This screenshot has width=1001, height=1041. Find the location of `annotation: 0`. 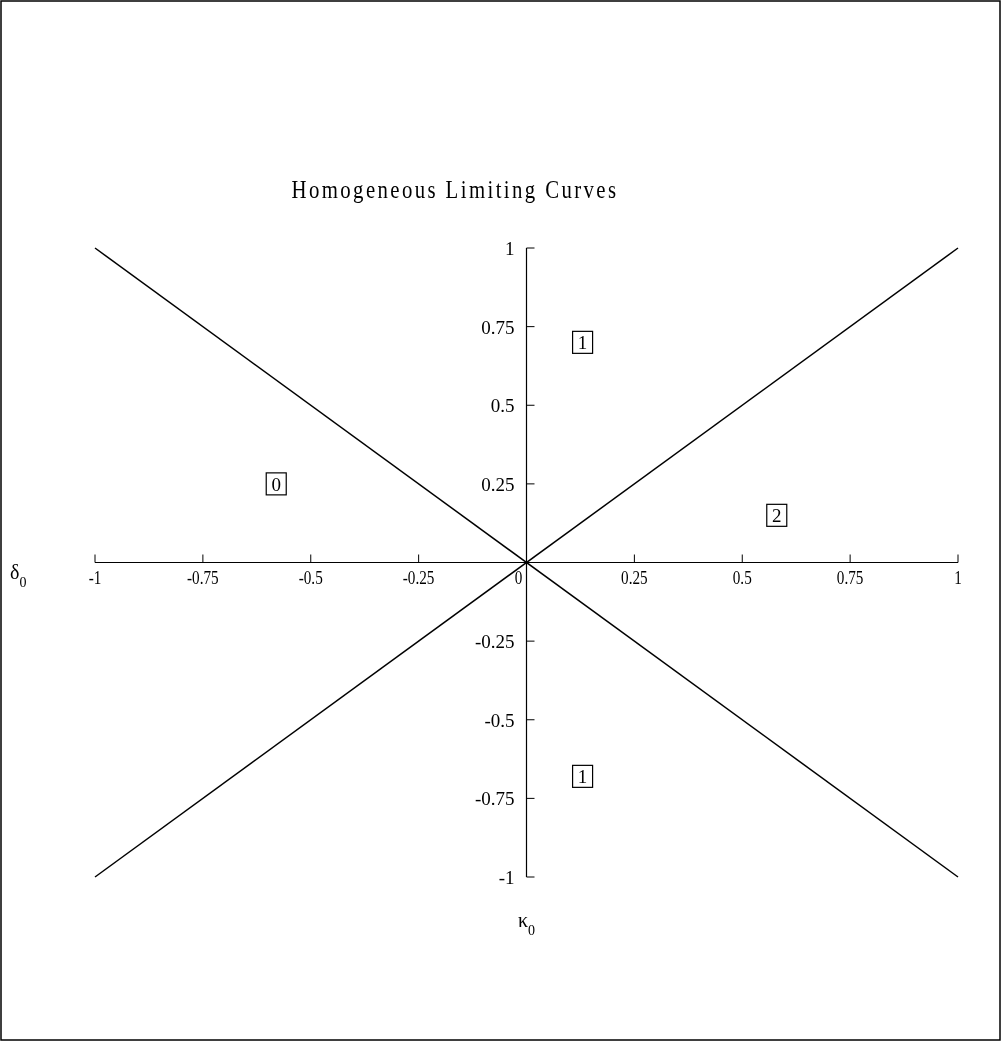

annotation: 0 is located at coordinates (276, 484).